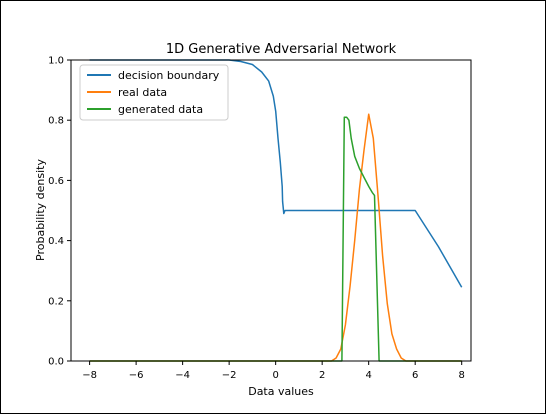 This screenshot has height=417, width=546. Describe the element at coordinates (142, 92) in the screenshot. I see `legend-label-2: real data` at that location.